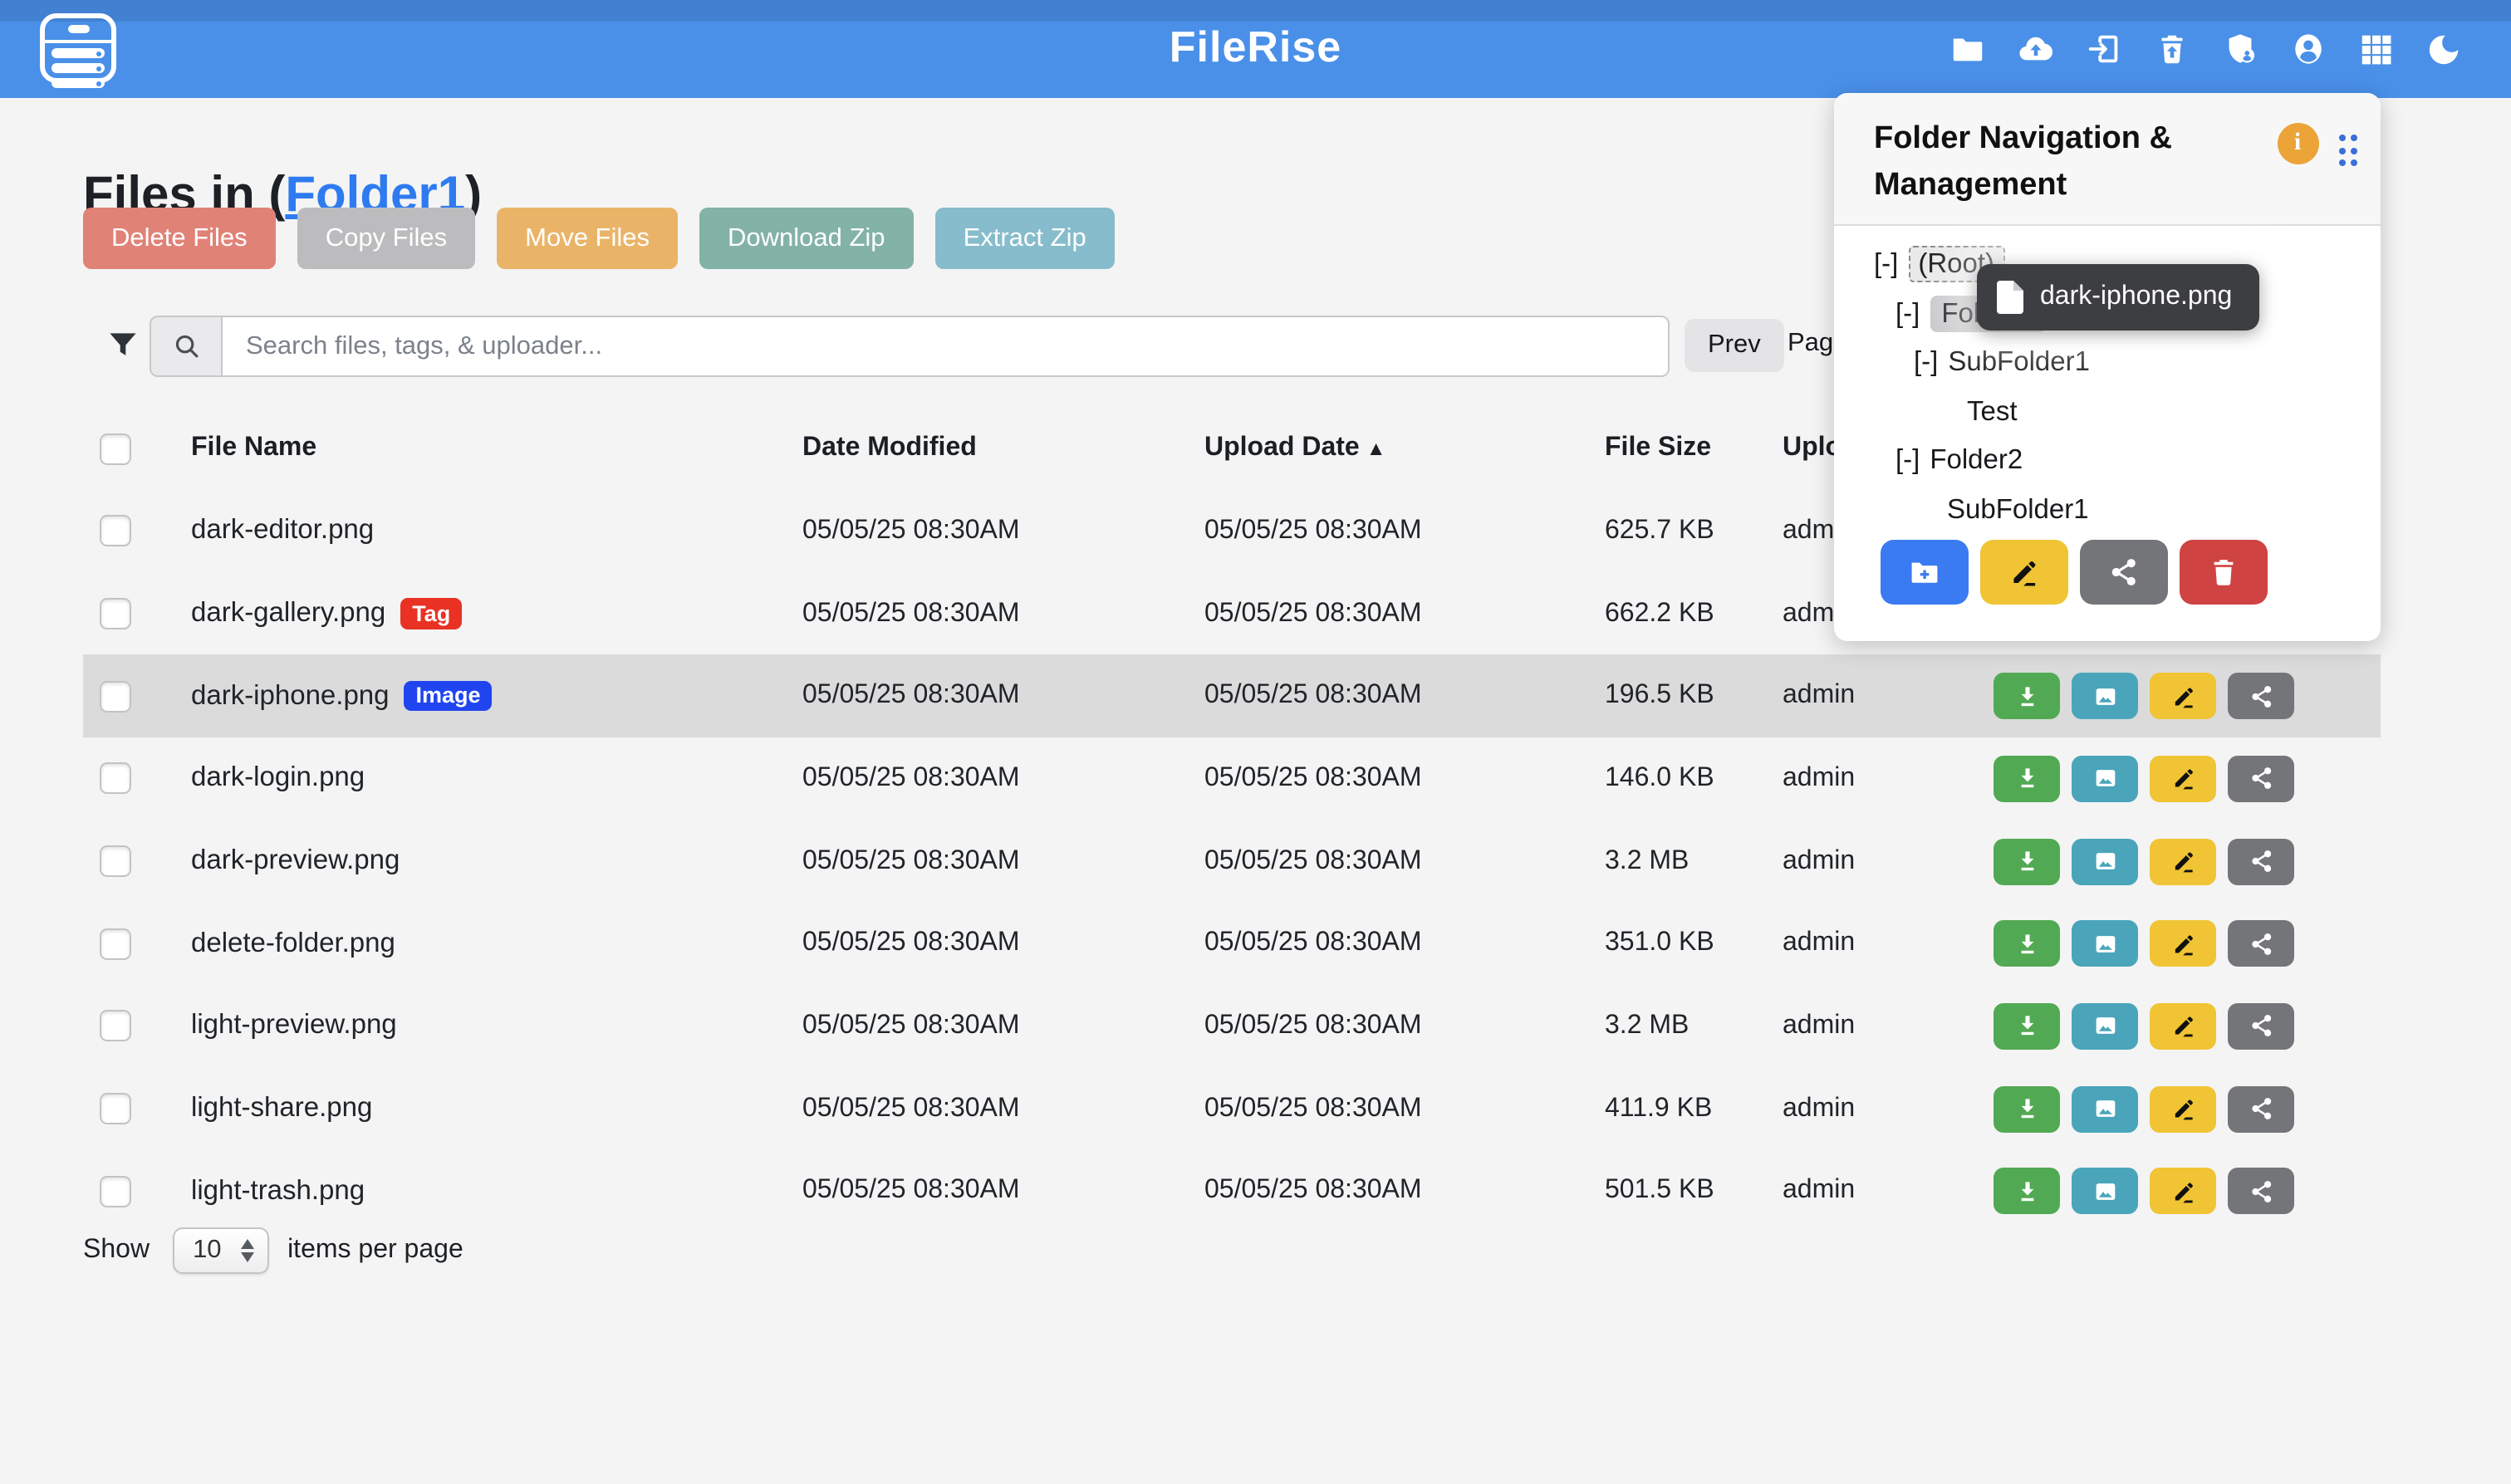 Image resolution: width=2511 pixels, height=1484 pixels. I want to click on filter-funnel-icon, so click(123, 345).